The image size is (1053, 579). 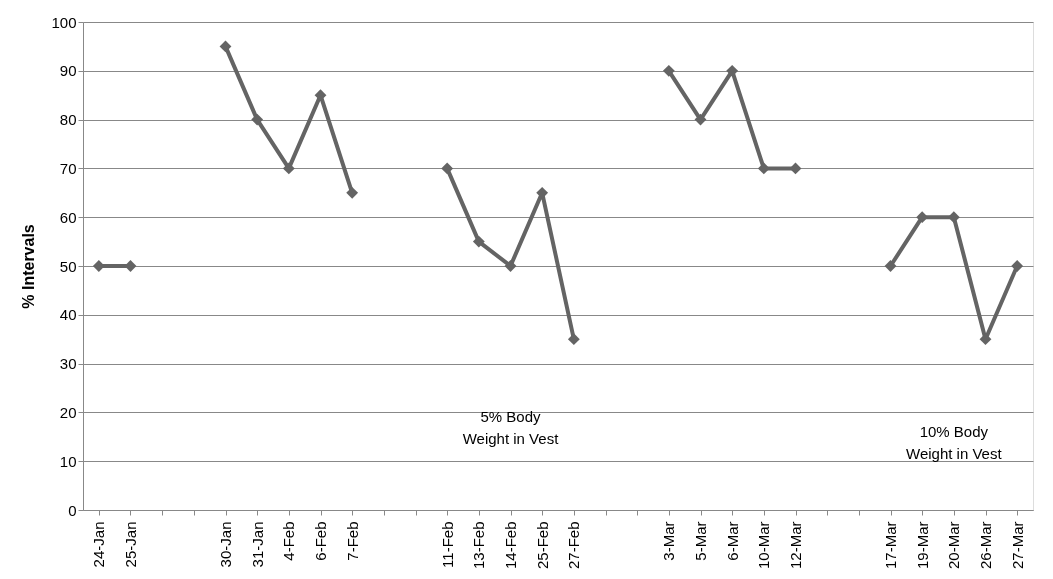 I want to click on x-tick-label: 6-Mar, so click(x=732, y=541).